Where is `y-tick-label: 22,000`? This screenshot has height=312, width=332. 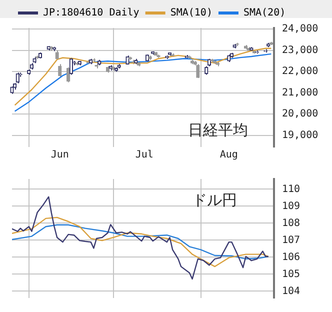
y-tick-label: 22,000 is located at coordinates (300, 72).